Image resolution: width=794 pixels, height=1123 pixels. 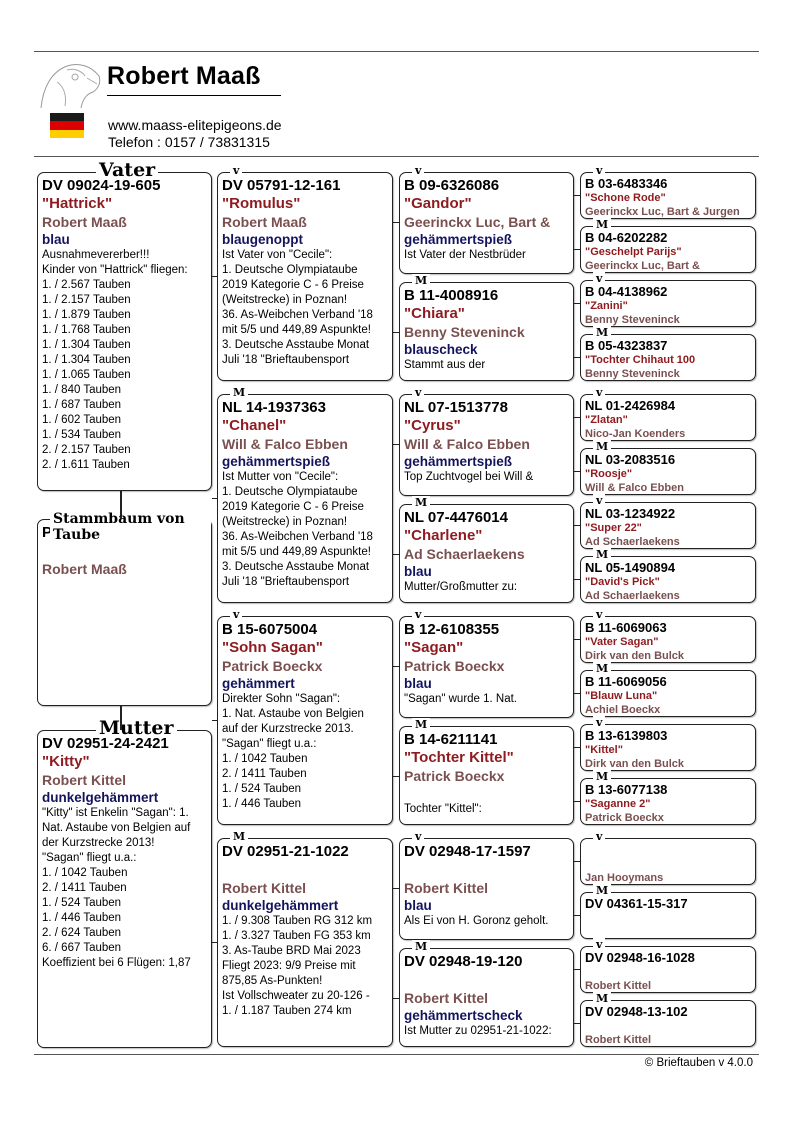 What do you see at coordinates (438, 203) in the screenshot?
I see `pigeon-name: "Gandor"` at bounding box center [438, 203].